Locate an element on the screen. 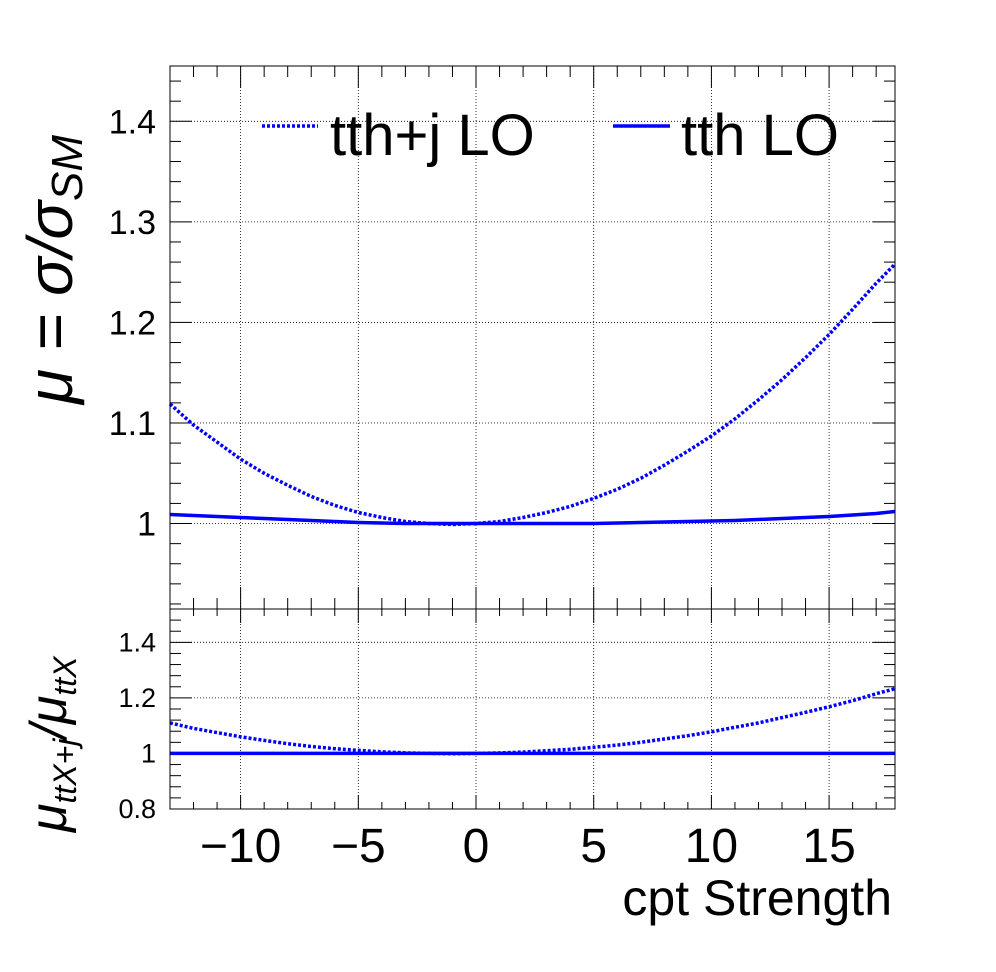  x-tick-label: 15 is located at coordinates (828, 846).